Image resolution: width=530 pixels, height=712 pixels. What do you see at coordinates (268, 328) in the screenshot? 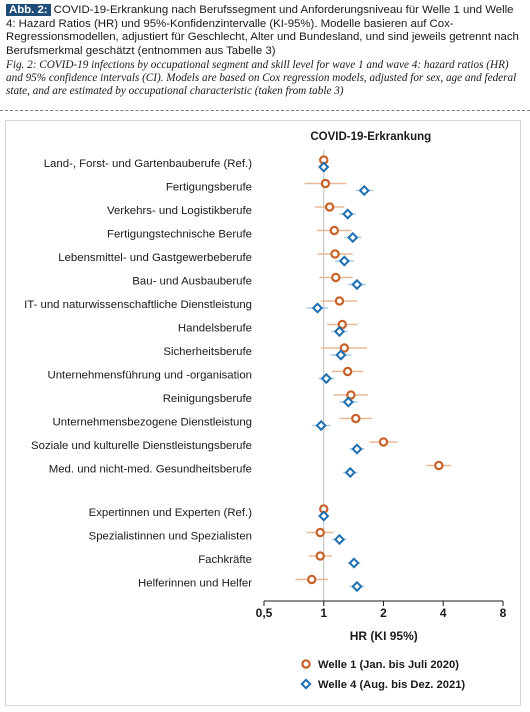
I see `row-0-7: Handelsberufe` at bounding box center [268, 328].